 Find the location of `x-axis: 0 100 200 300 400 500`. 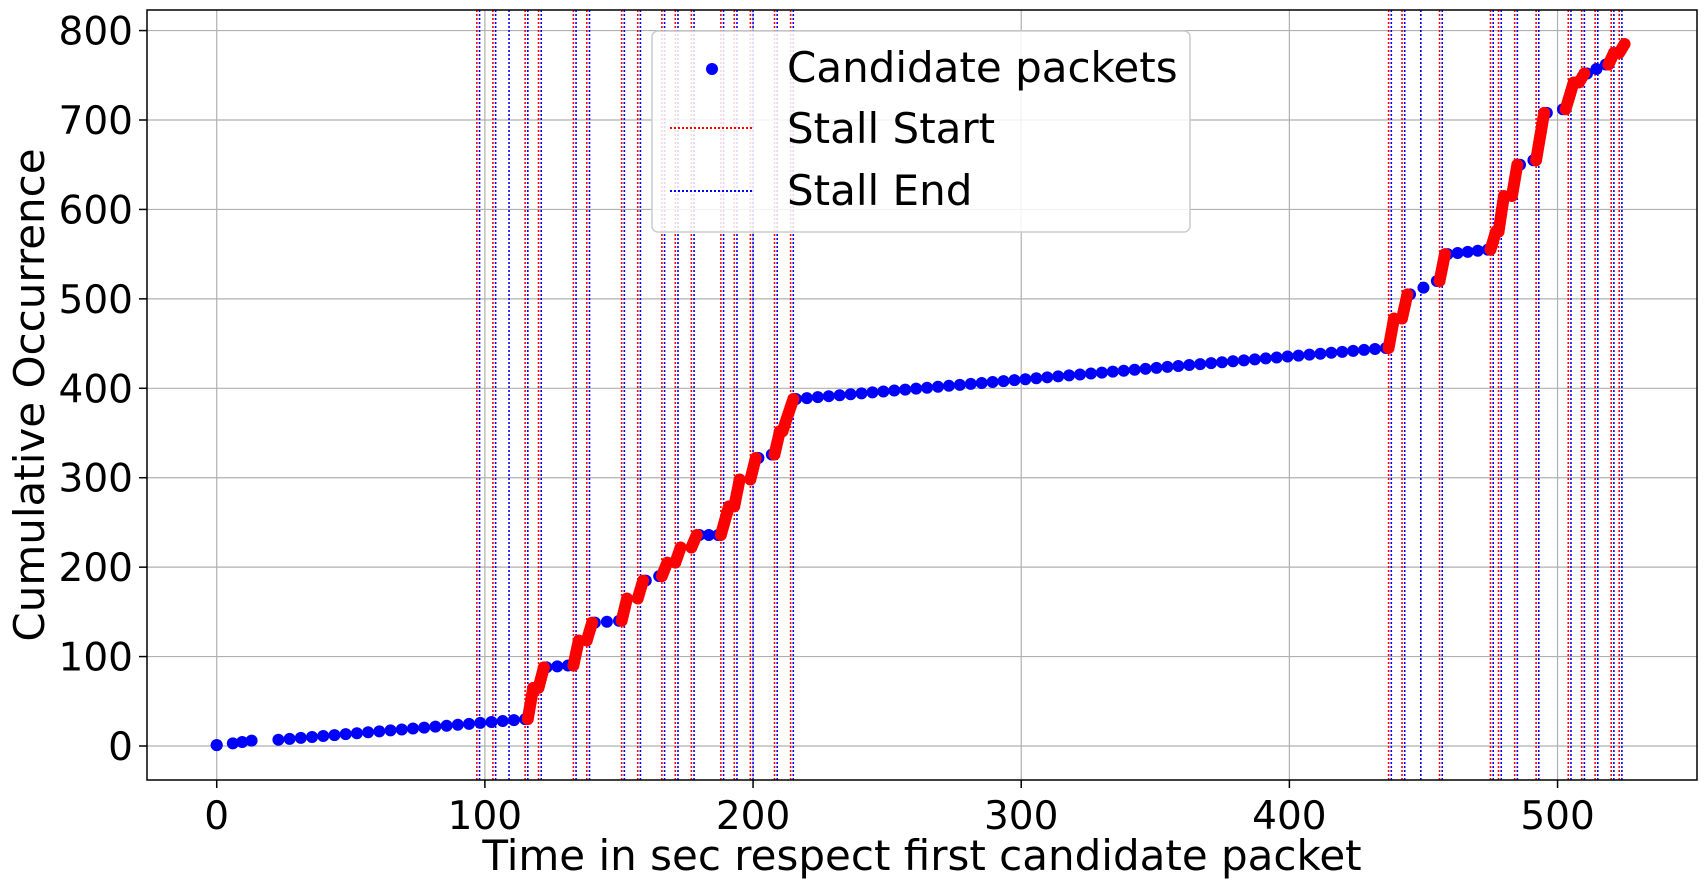

x-axis: 0 100 200 300 400 500 is located at coordinates (899, 809).